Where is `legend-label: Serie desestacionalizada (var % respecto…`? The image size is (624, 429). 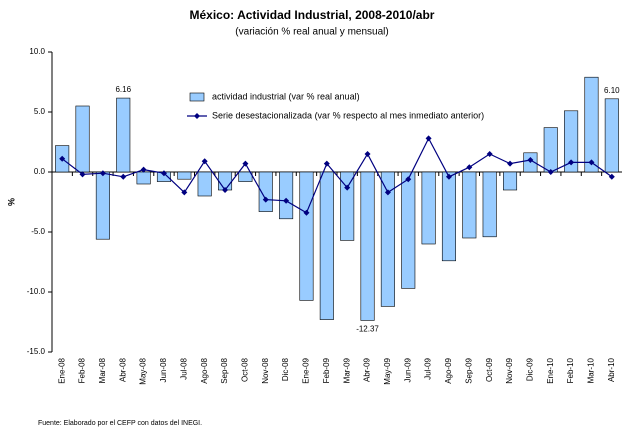
legend-label: Serie desestacionalizada (var % respecto… is located at coordinates (348, 115).